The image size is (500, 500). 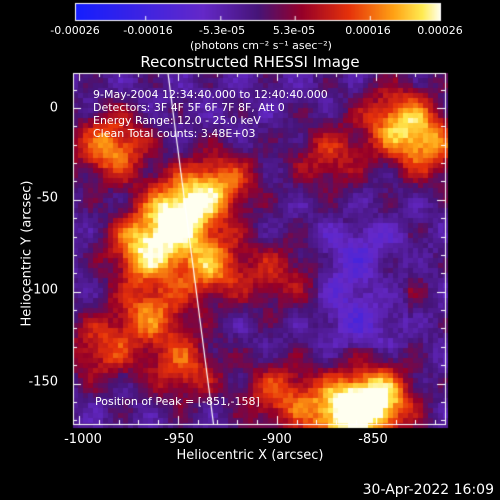 I want to click on y-tick-label: -100, so click(x=43, y=290).